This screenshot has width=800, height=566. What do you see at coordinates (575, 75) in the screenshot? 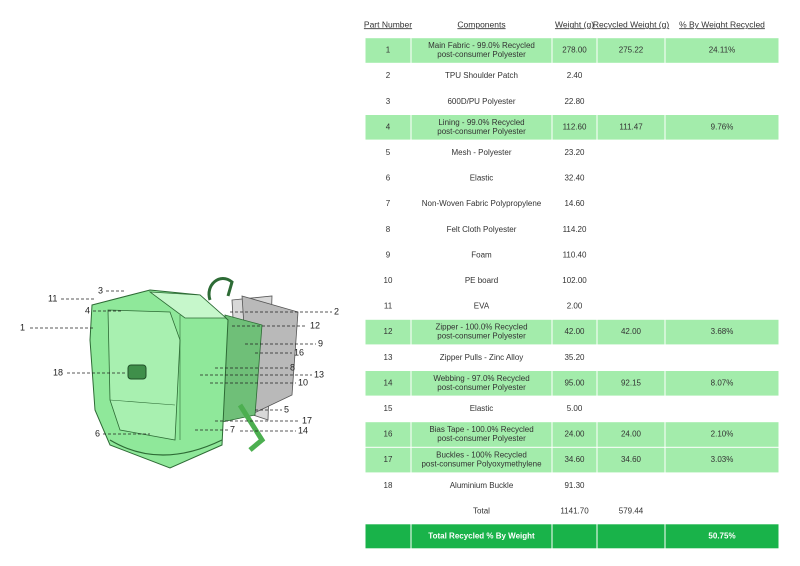
I see `cell-text: 2.40` at bounding box center [575, 75].